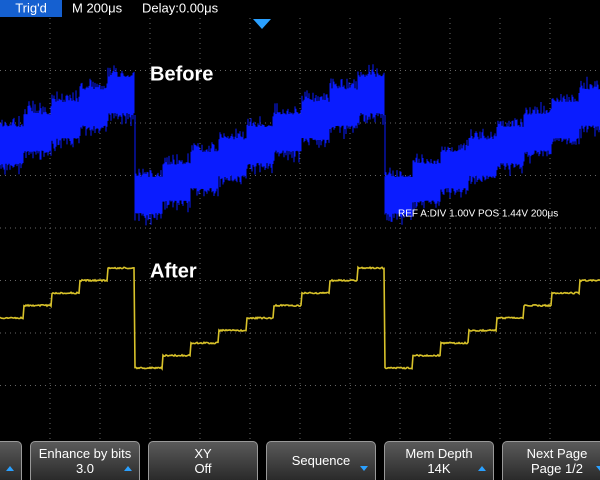 The width and height of the screenshot is (600, 480). I want to click on delay: Delay:0.00μs, so click(180, 7).